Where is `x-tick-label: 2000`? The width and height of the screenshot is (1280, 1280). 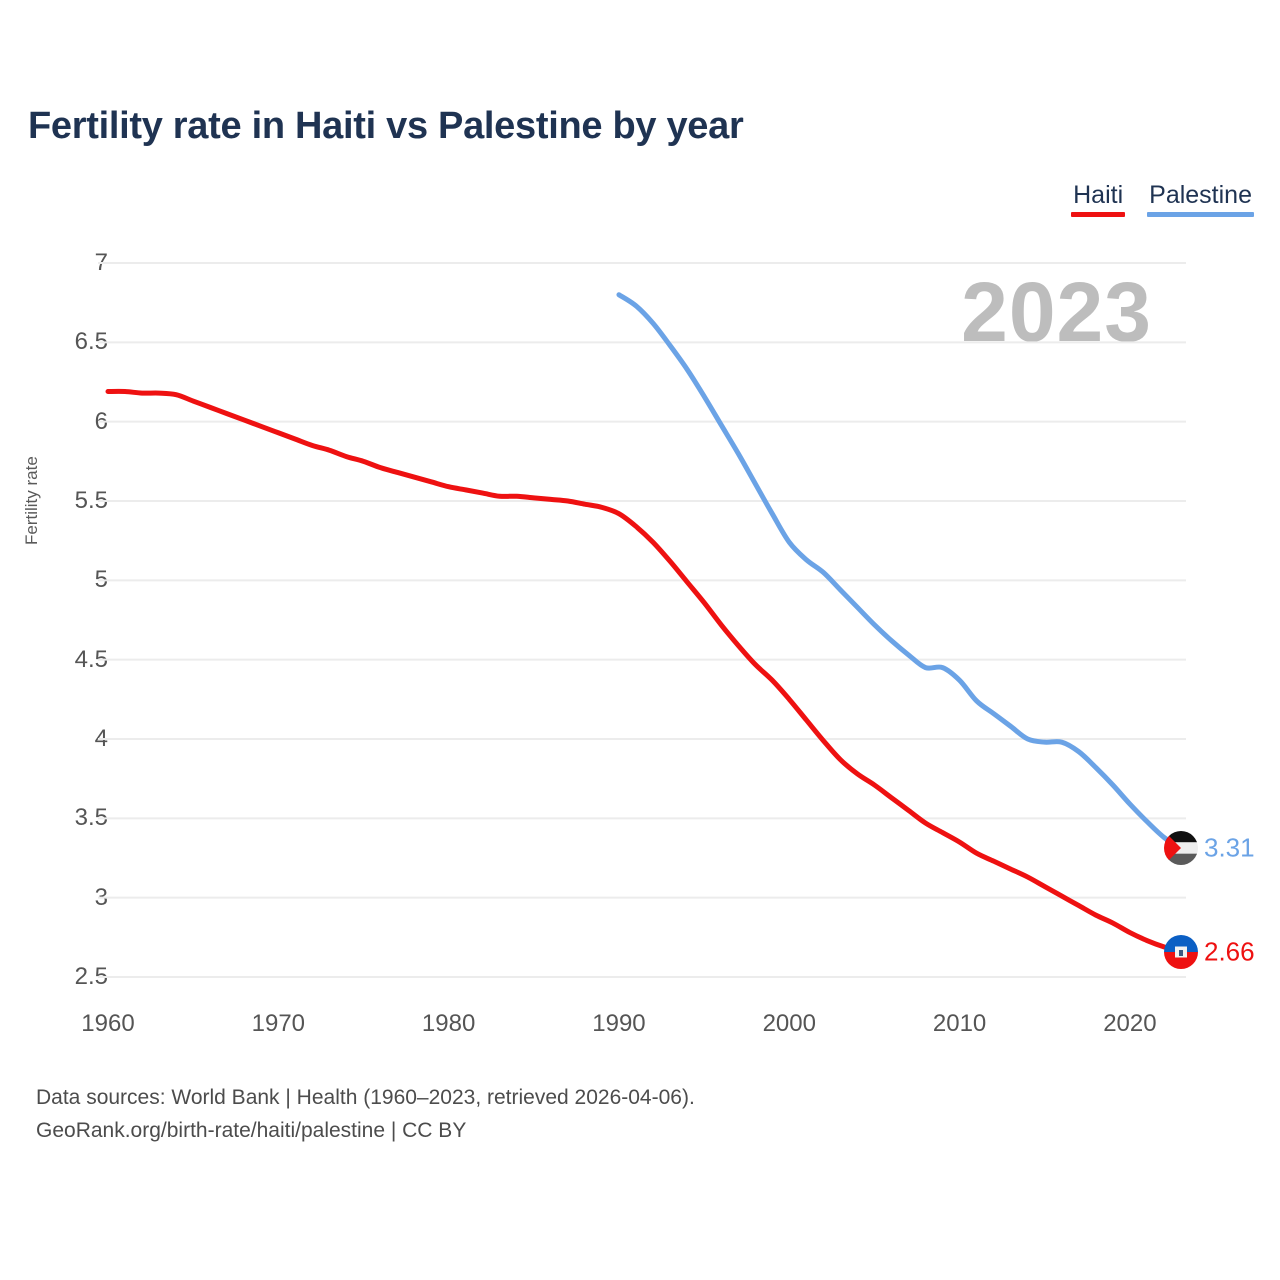
x-tick-label: 2000 is located at coordinates (789, 1023).